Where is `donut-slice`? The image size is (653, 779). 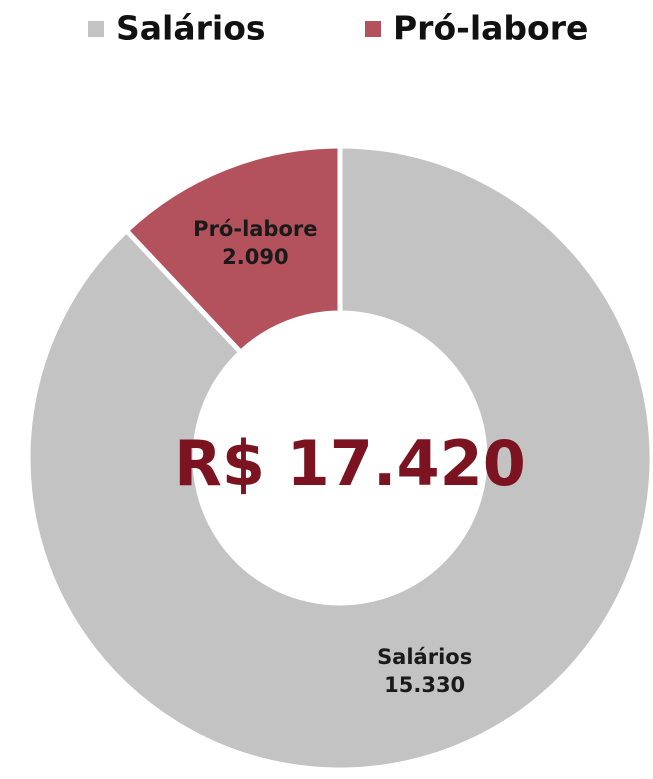
donut-slice is located at coordinates (232, 249).